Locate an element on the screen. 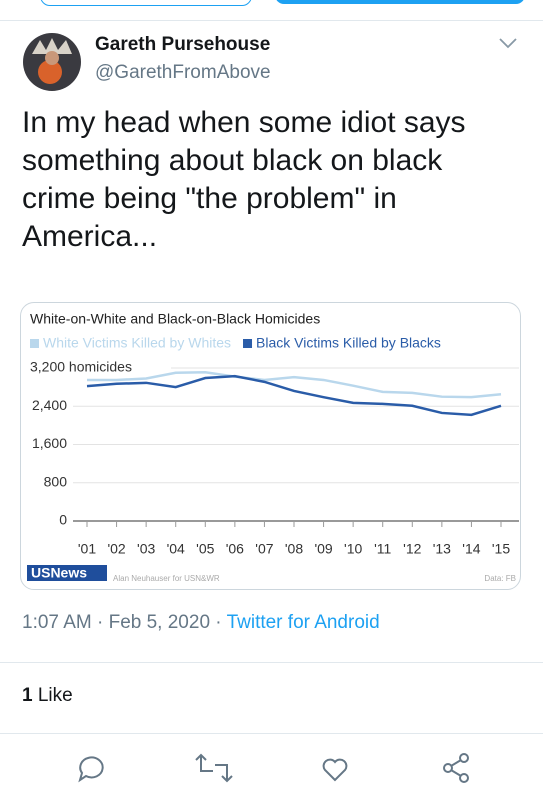 The height and width of the screenshot is (800, 543). logo-bg is located at coordinates (67, 573).